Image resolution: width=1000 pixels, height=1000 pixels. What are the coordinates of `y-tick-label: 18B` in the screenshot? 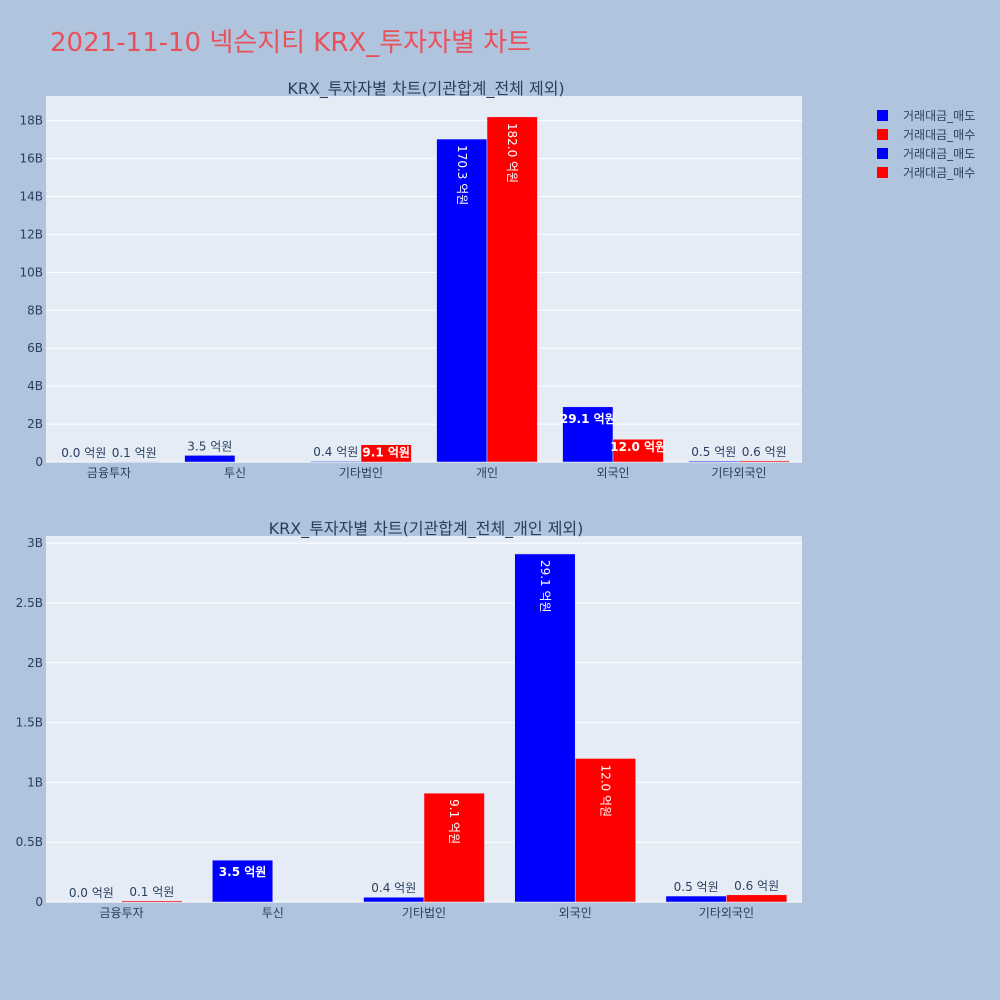 It's located at (31, 121).